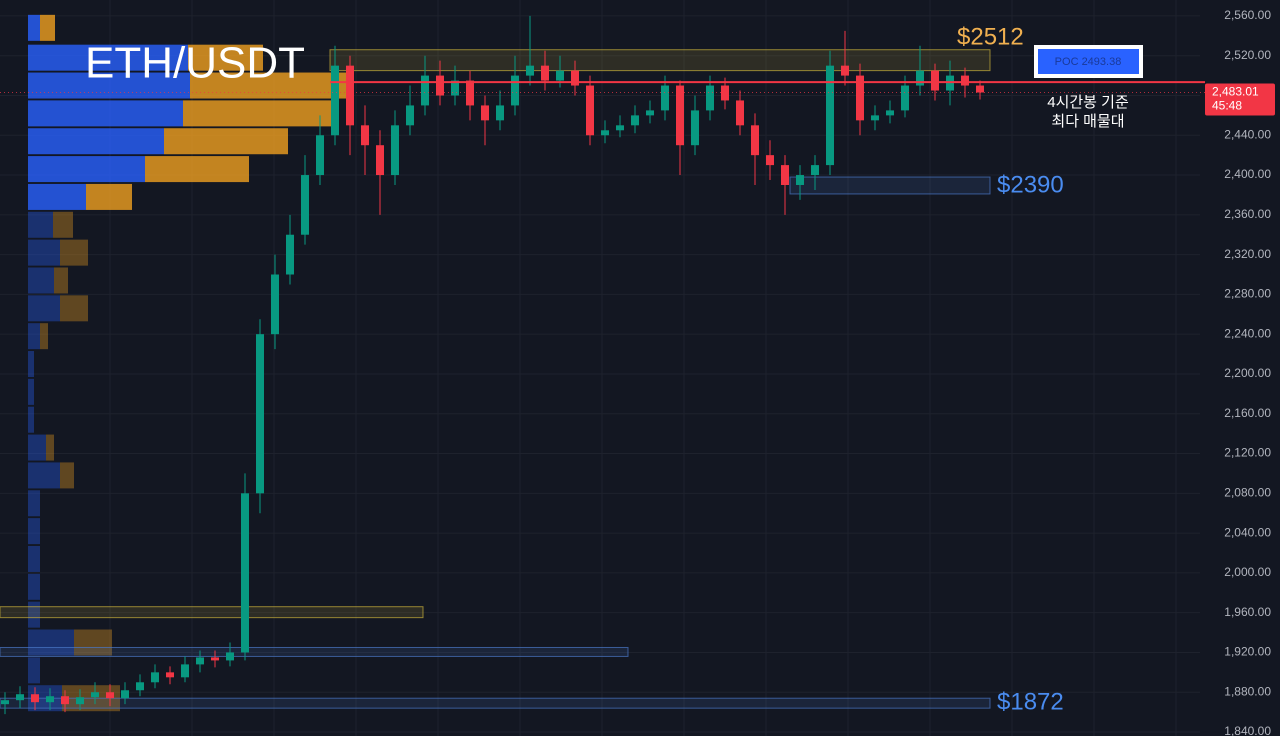  I want to click on y-tick-label: 2,520.00, so click(1247, 55).